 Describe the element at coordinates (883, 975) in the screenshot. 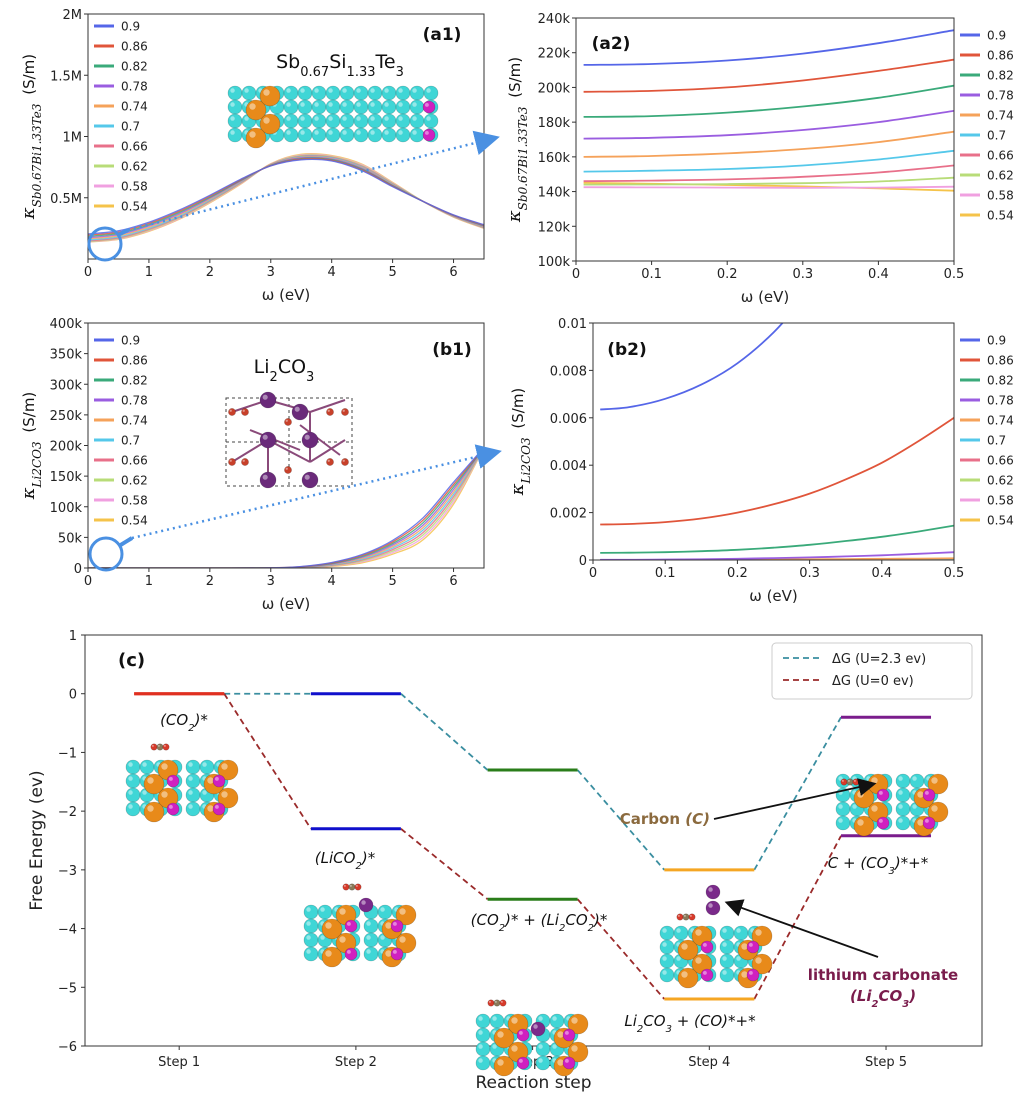

I see `annotation-lithium: lithium carbonate` at that location.